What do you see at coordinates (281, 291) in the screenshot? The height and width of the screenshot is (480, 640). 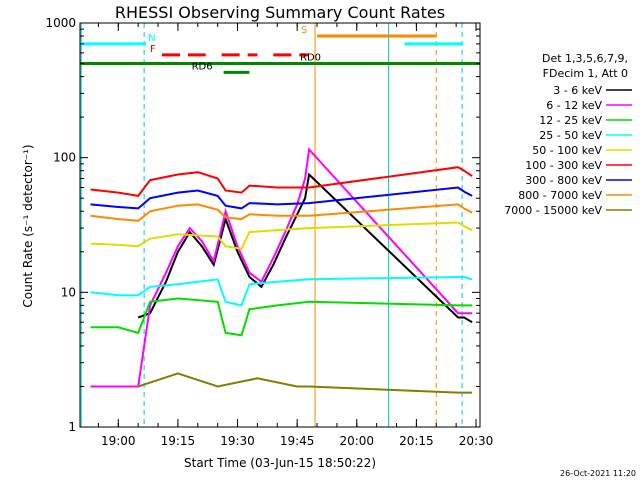 I see `series-line-25-50-kev` at bounding box center [281, 291].